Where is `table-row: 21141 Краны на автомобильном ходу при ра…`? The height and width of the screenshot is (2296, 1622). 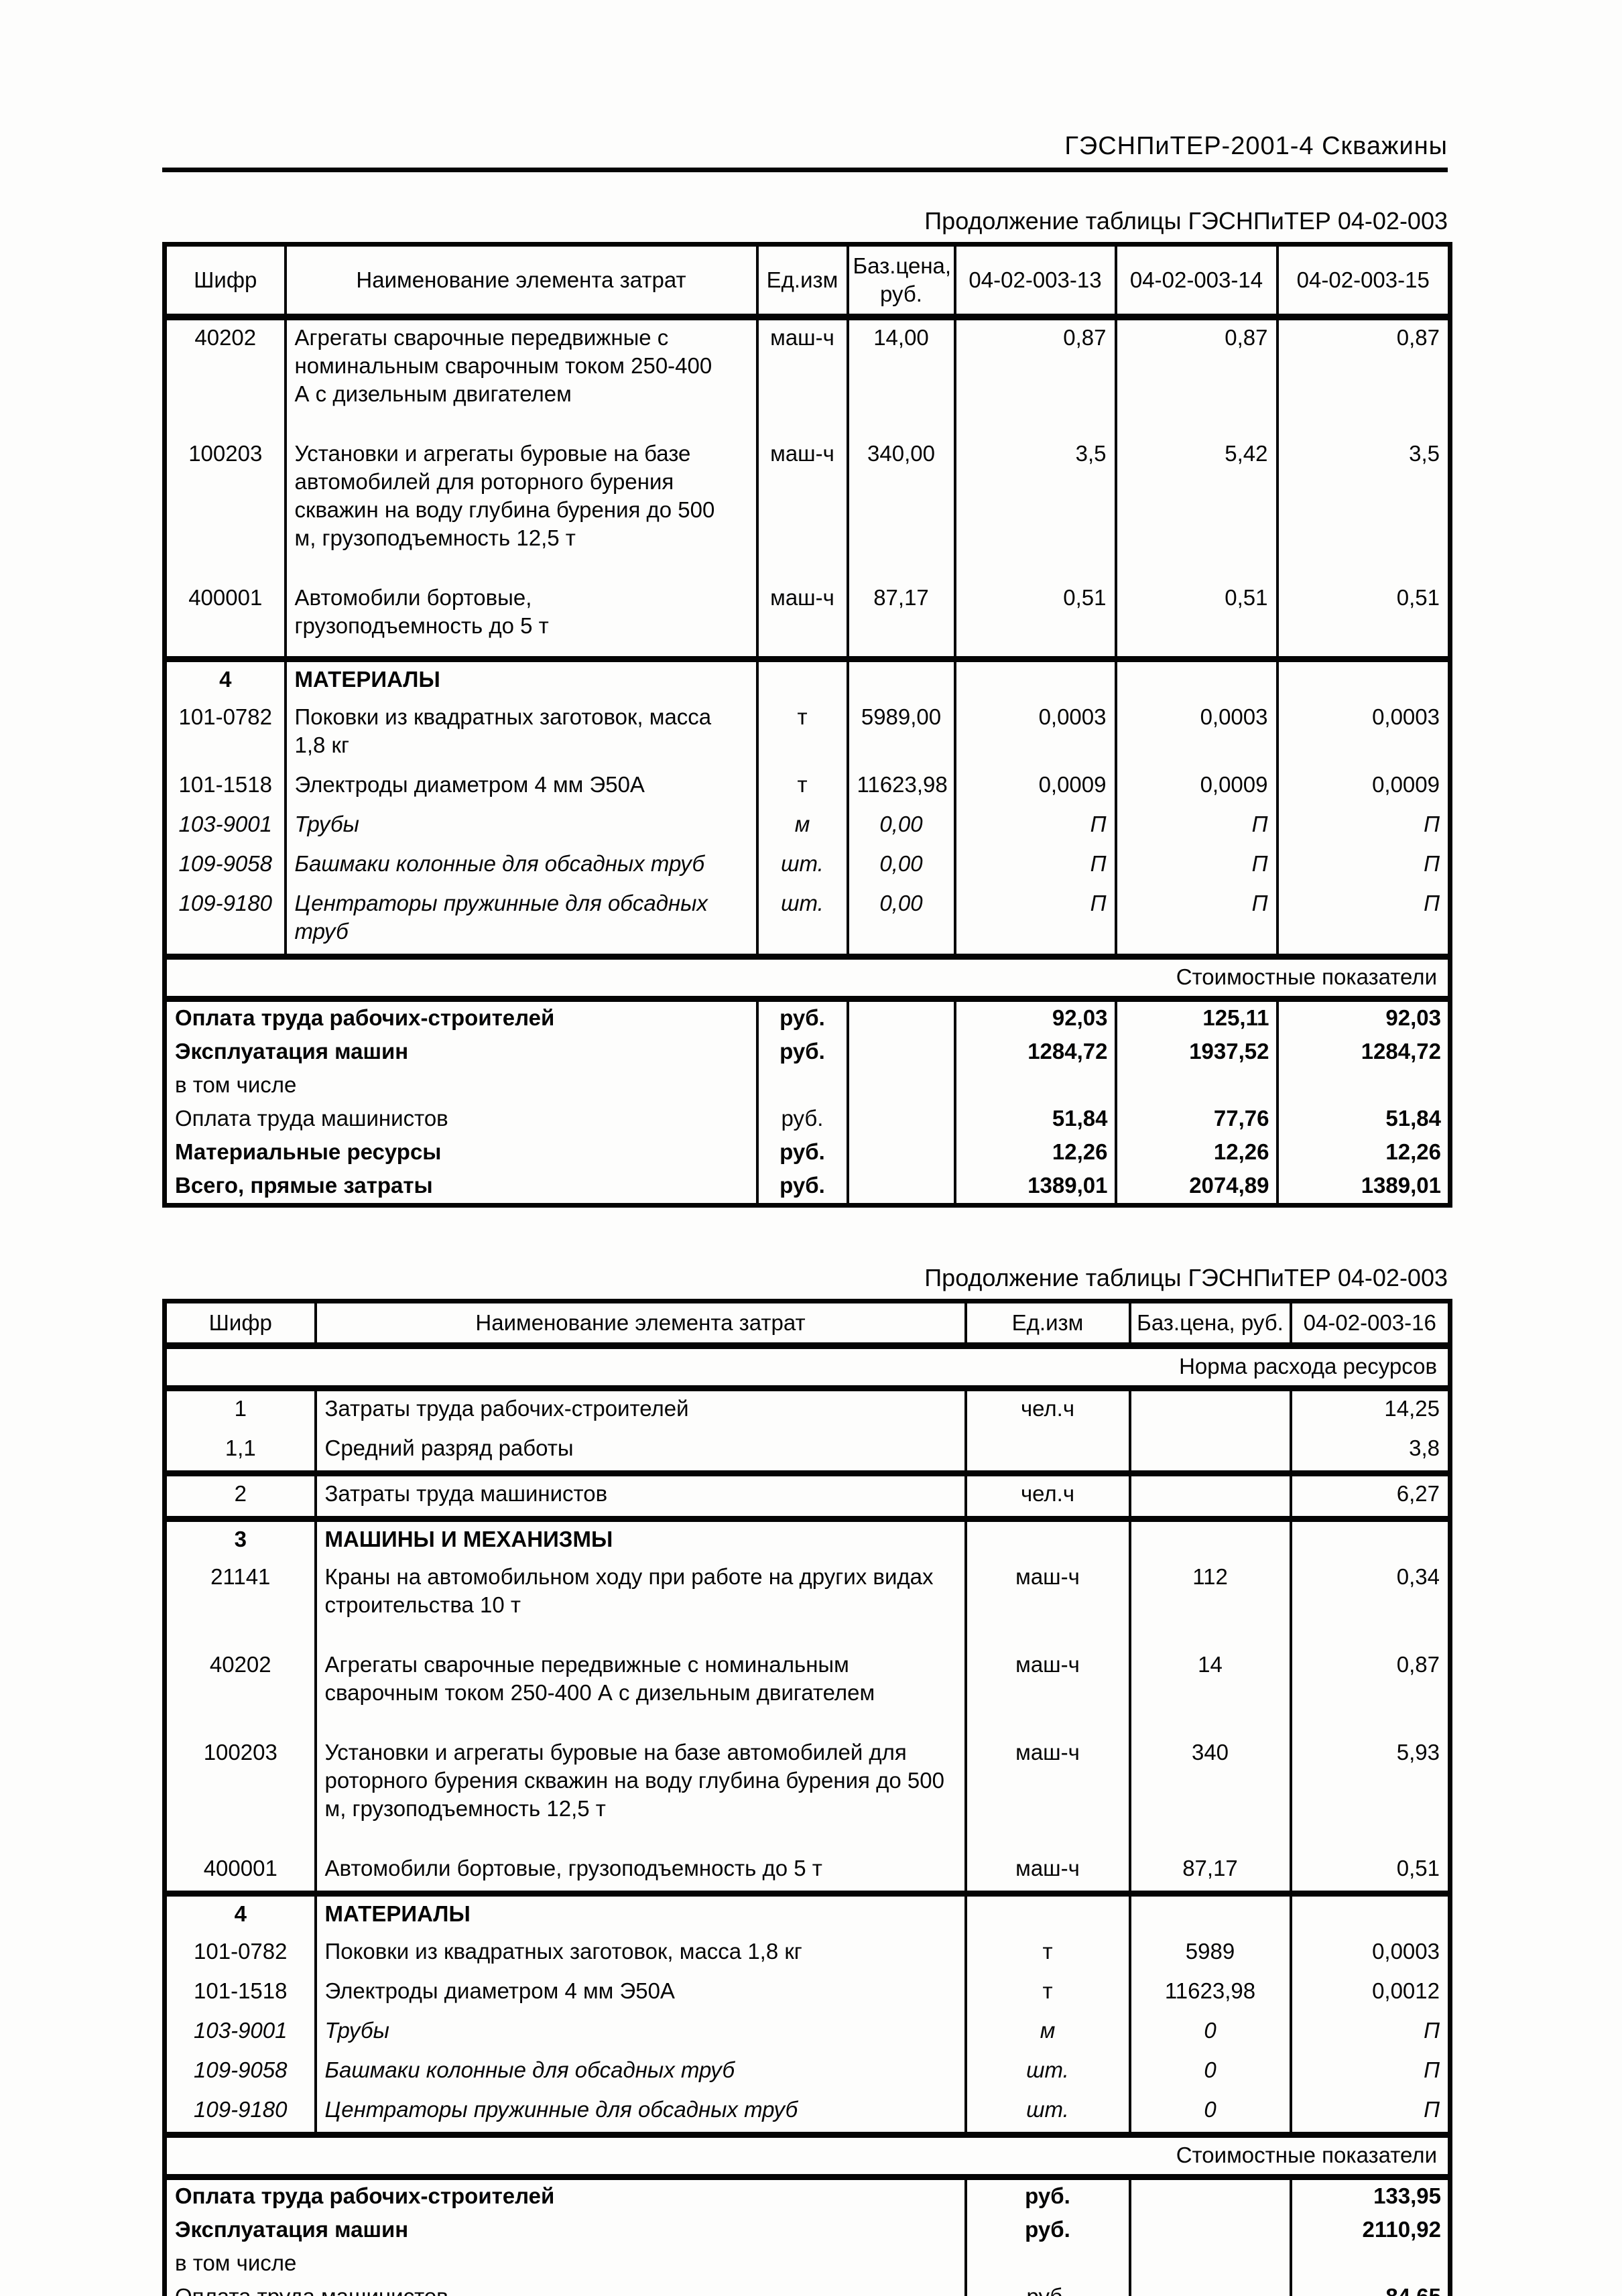 table-row: 21141 Краны на автомобильном ходу при ра… is located at coordinates (807, 1603).